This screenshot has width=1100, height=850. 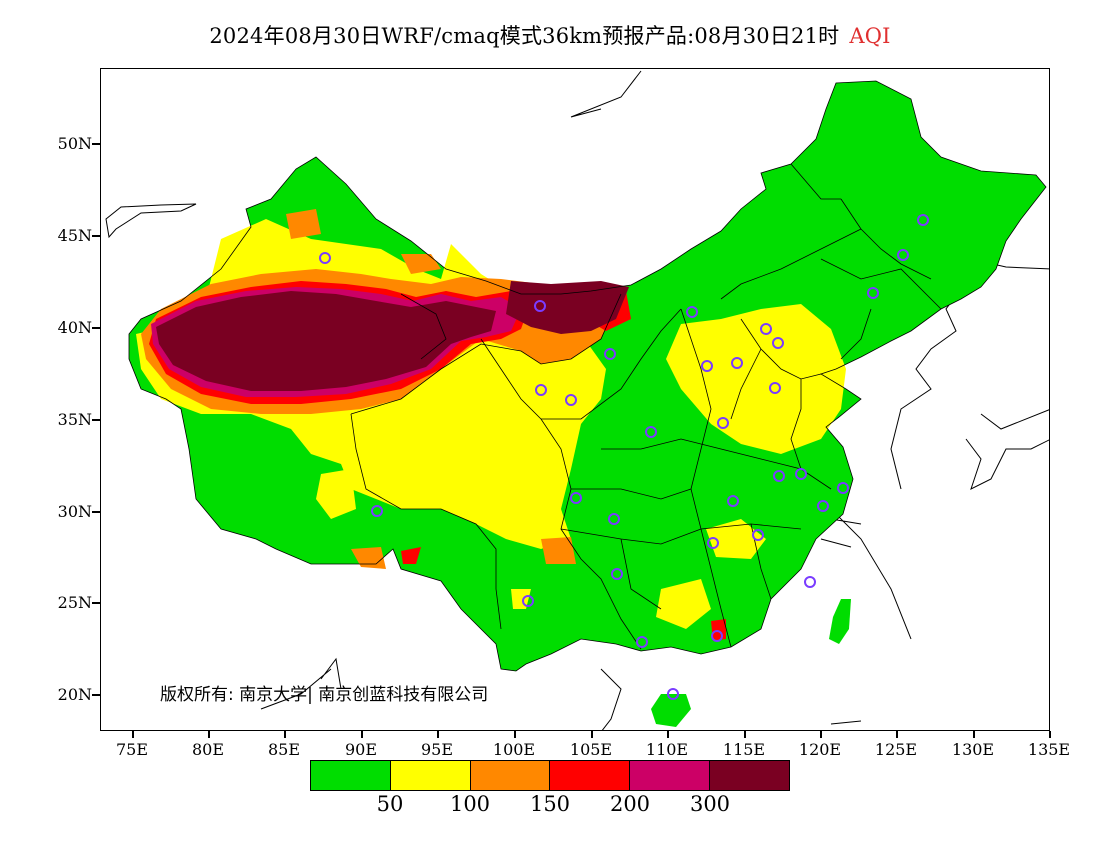 I want to click on y-tick-label: 50N, so click(x=74, y=143).